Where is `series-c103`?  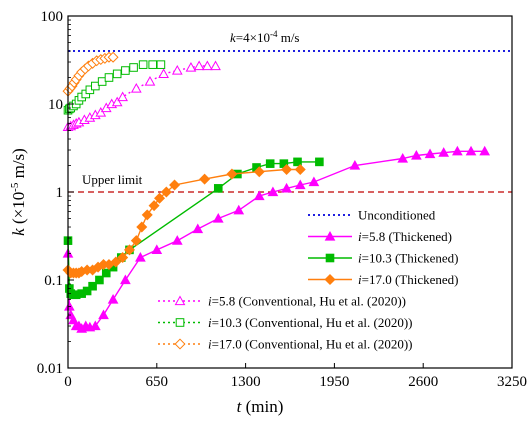 series-c103 is located at coordinates (114, 87).